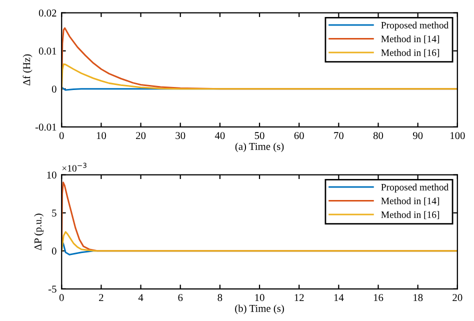  I want to click on x-tick-label: 70, so click(339, 136).